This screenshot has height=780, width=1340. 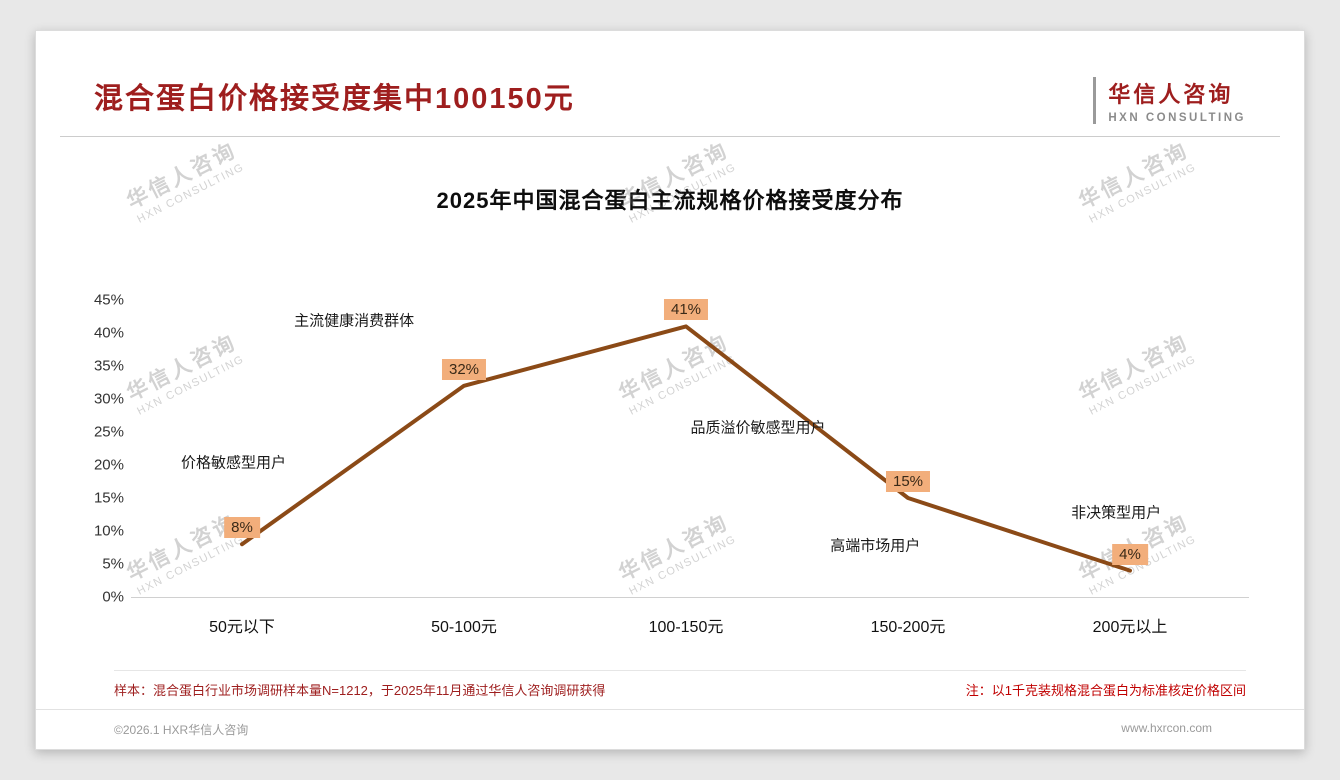 I want to click on y-axis-tick: 25%, so click(x=108, y=432).